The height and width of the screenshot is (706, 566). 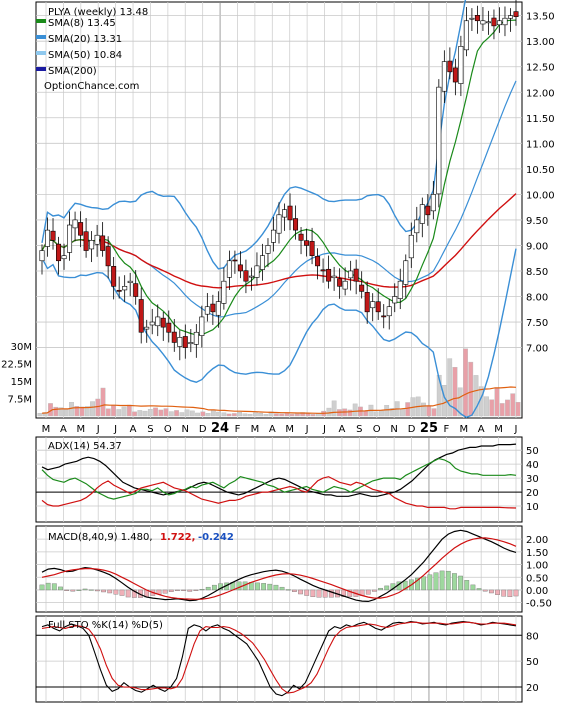 I want to click on month-label: J, so click(x=516, y=429).